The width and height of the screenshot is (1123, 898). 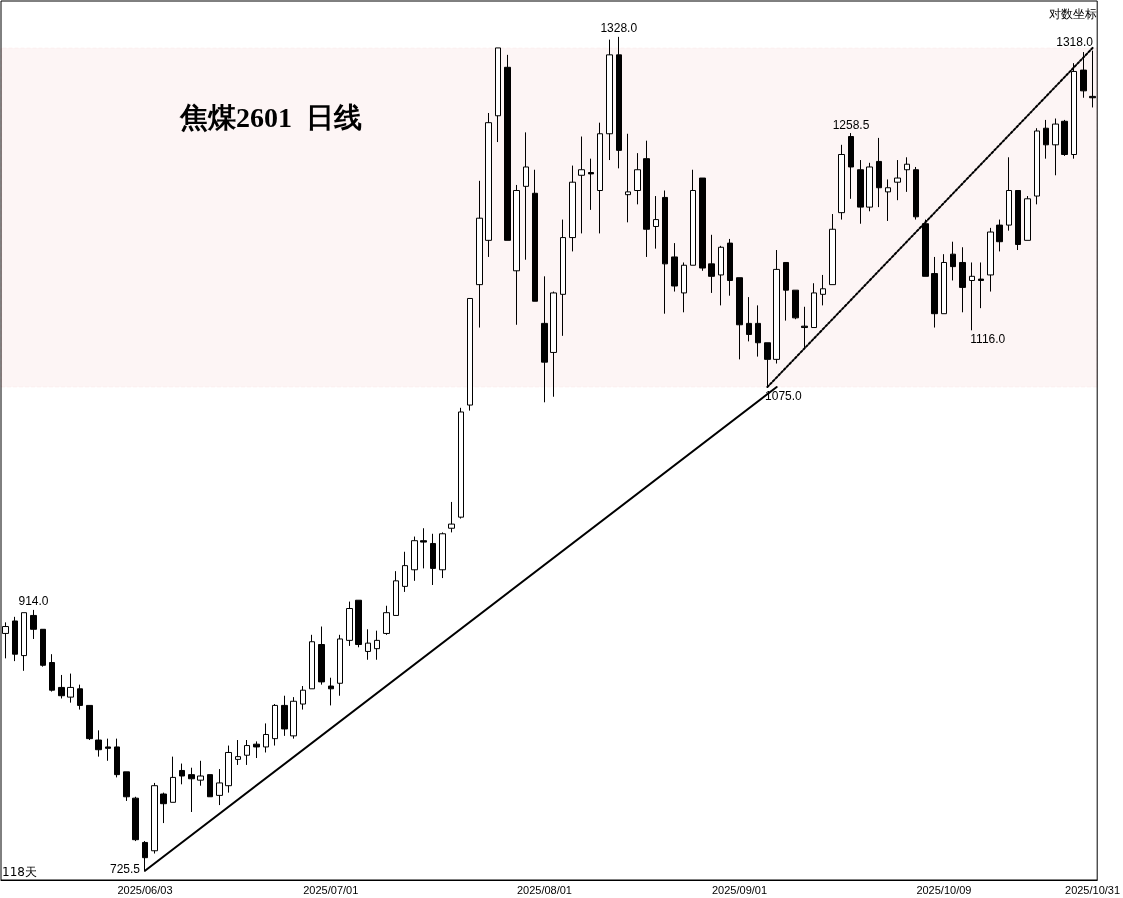 What do you see at coordinates (125, 869) in the screenshot?
I see `text: 725.5` at bounding box center [125, 869].